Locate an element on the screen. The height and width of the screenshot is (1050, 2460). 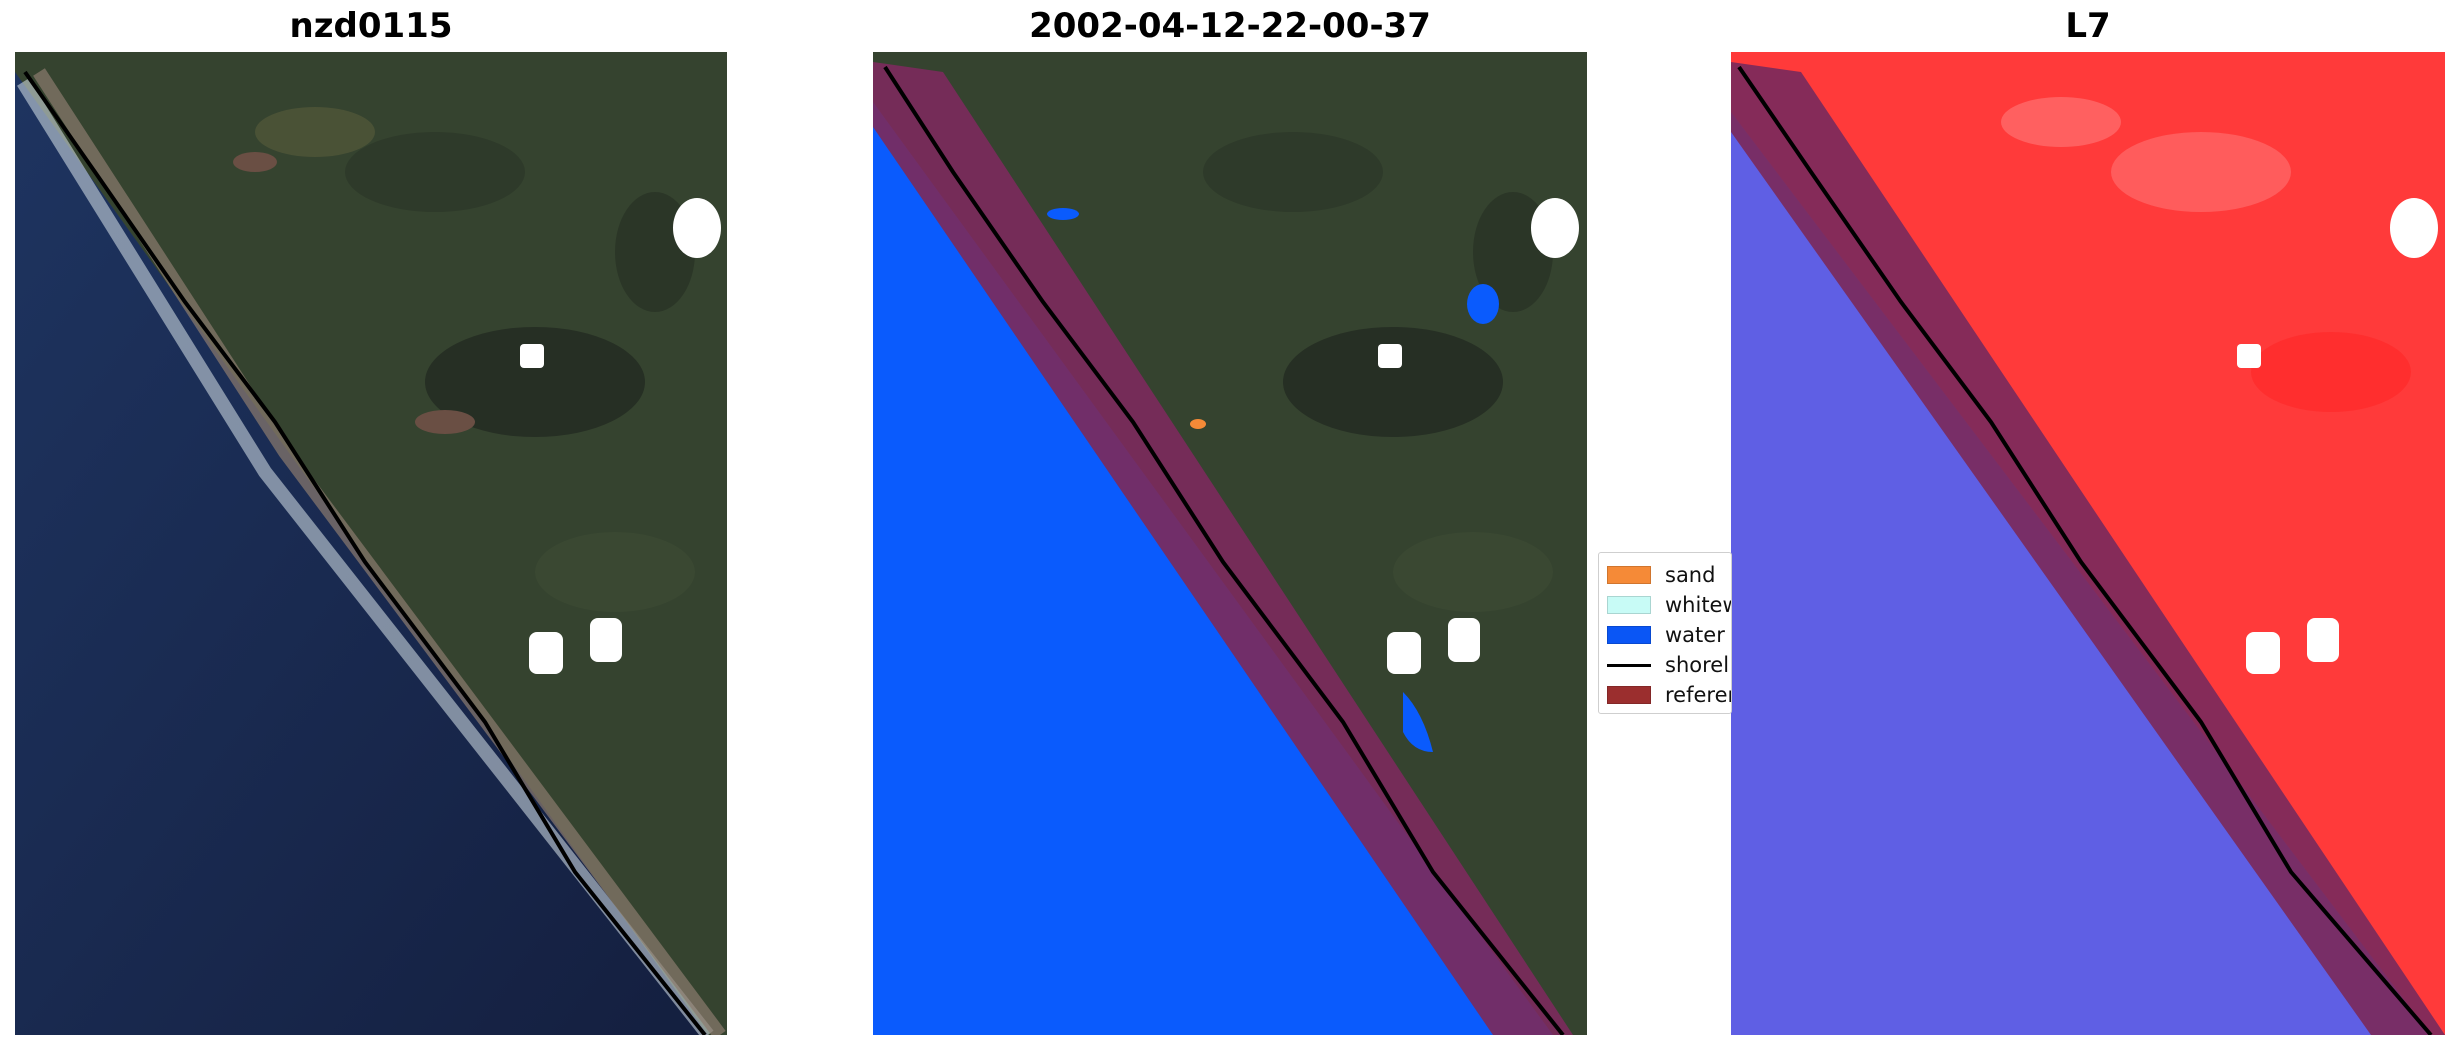
legend-swatch-water is located at coordinates (1629, 635).